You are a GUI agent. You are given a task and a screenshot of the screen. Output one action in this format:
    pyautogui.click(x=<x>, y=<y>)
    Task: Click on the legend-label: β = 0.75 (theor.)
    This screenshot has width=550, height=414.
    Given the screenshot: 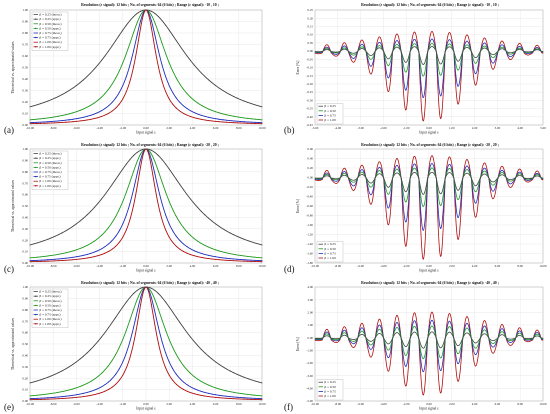 What is the action you would take?
    pyautogui.click(x=51, y=172)
    